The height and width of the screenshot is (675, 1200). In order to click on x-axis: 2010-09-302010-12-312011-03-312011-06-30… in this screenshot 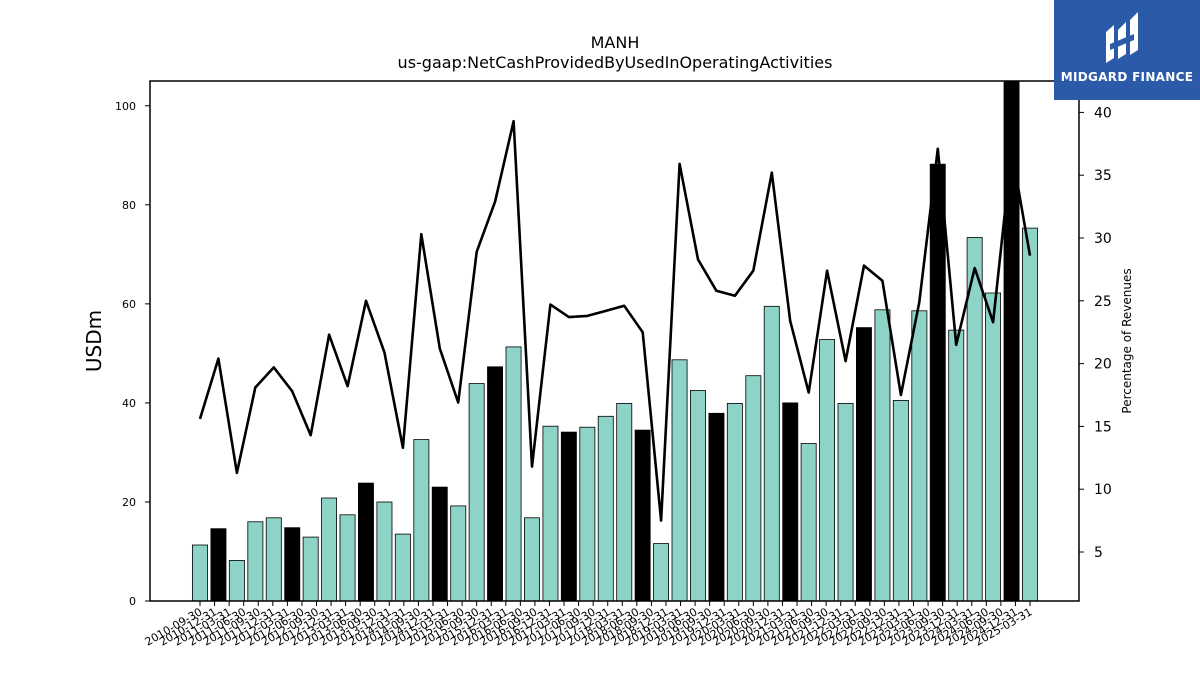, I will do `click(589, 625)`.